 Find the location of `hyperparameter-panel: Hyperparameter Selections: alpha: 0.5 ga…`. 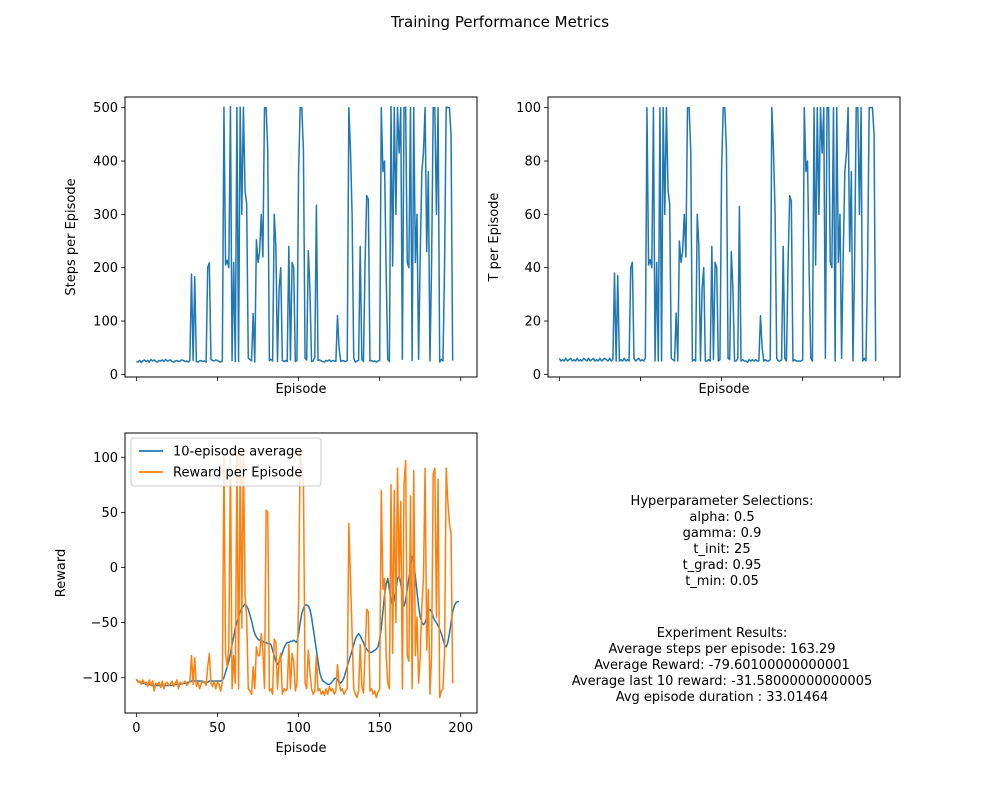

hyperparameter-panel: Hyperparameter Selections: alpha: 0.5 ga… is located at coordinates (722, 542).